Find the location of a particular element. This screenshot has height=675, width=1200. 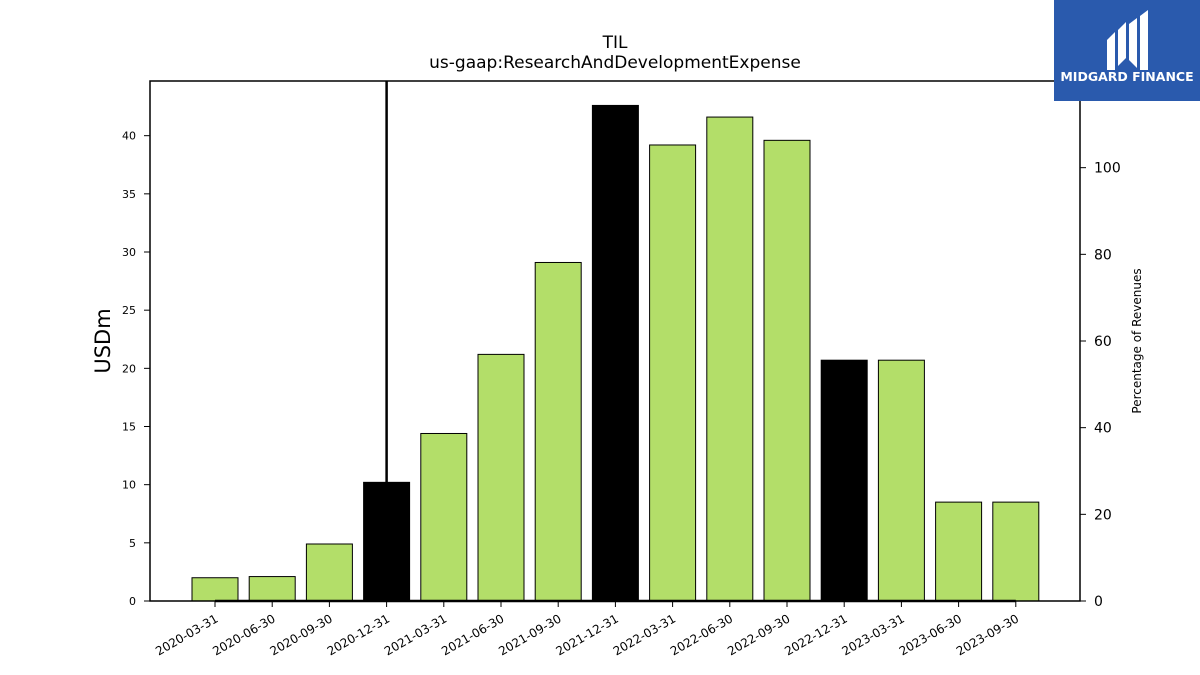

logo: MIDGARD FINANCE is located at coordinates (1127, 50).